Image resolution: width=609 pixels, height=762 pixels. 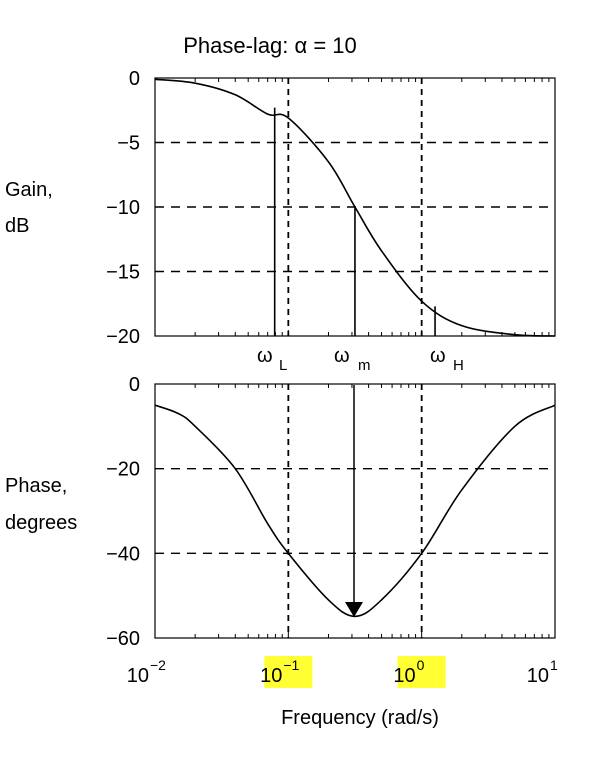 I want to click on svg-text: m, so click(x=364, y=365).